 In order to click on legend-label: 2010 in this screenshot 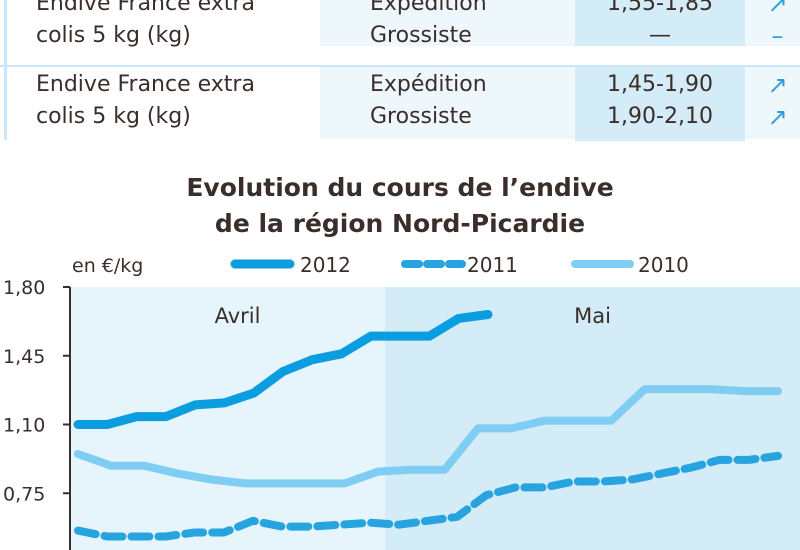, I will do `click(663, 265)`.